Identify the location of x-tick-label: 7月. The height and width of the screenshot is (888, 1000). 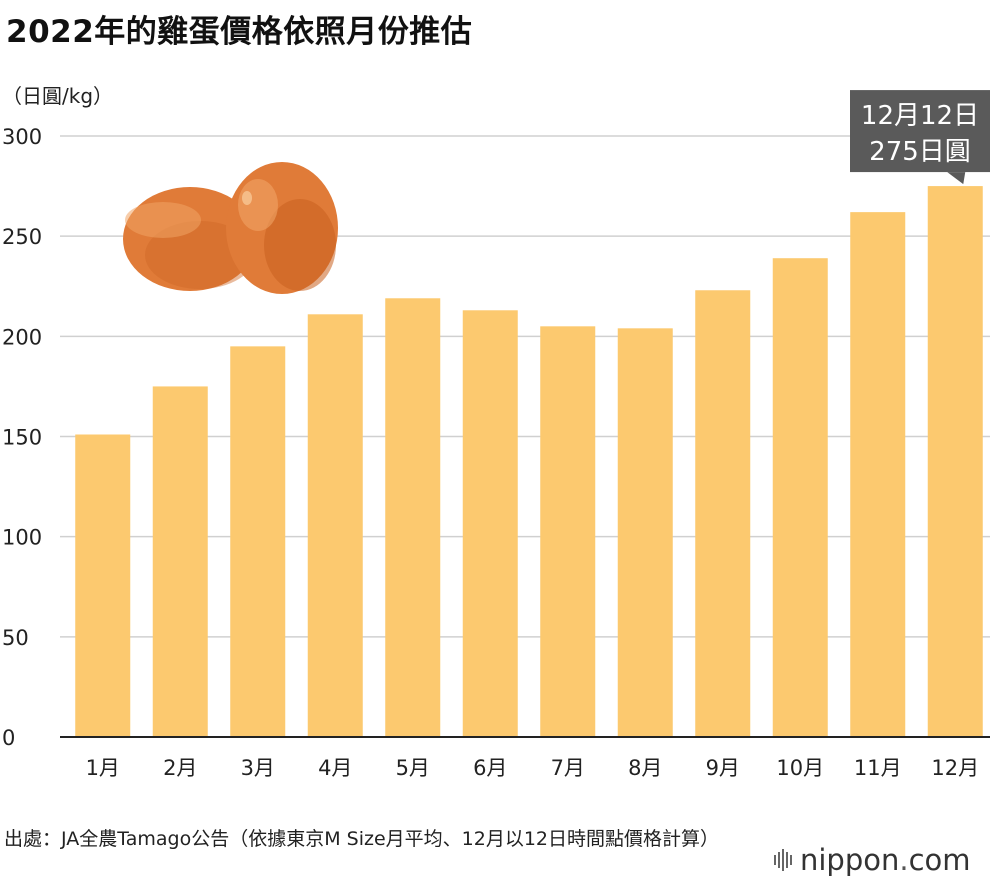
(568, 768).